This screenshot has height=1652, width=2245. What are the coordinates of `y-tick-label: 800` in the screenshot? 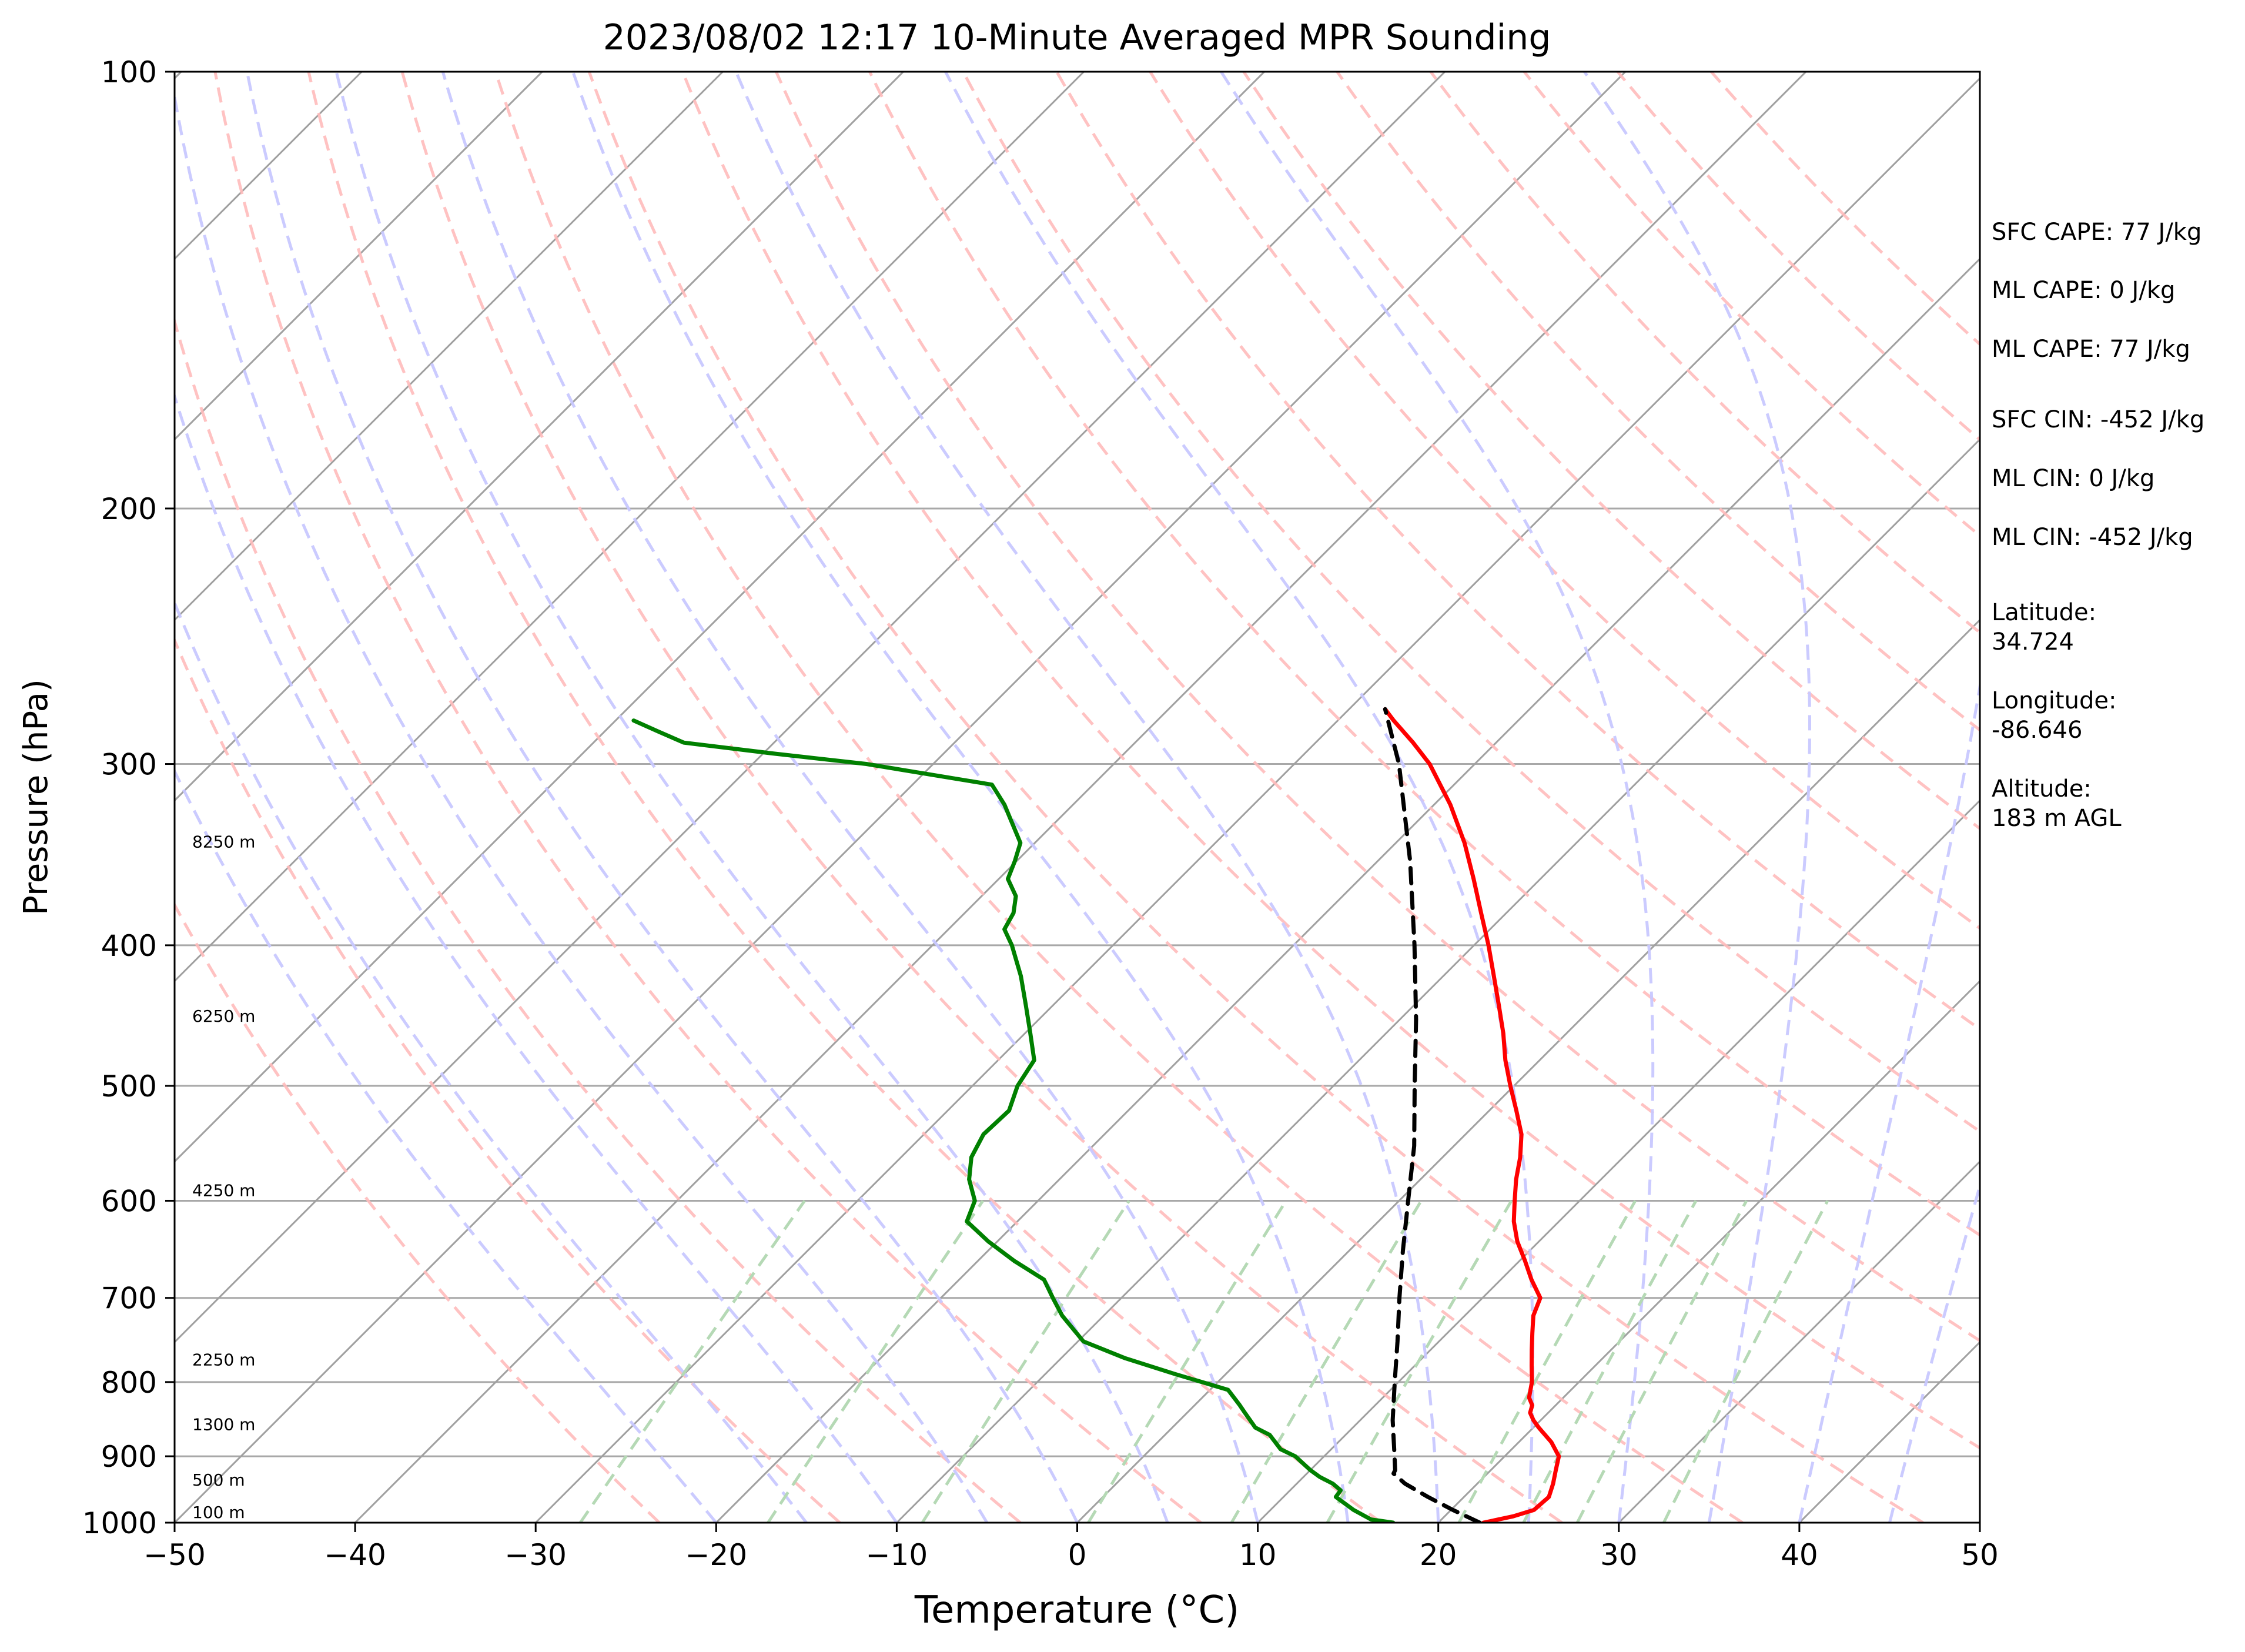 It's located at (129, 1383).